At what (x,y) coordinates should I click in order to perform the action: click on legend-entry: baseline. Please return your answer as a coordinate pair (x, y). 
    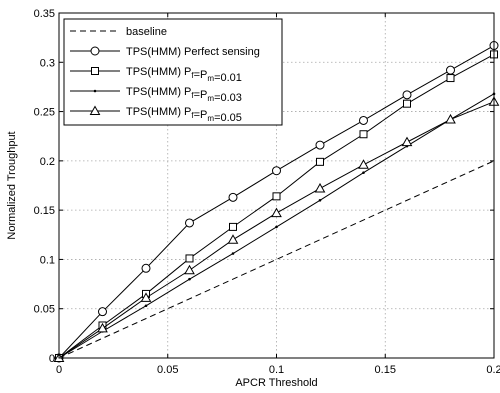
    Looking at the image, I should click on (146, 32).